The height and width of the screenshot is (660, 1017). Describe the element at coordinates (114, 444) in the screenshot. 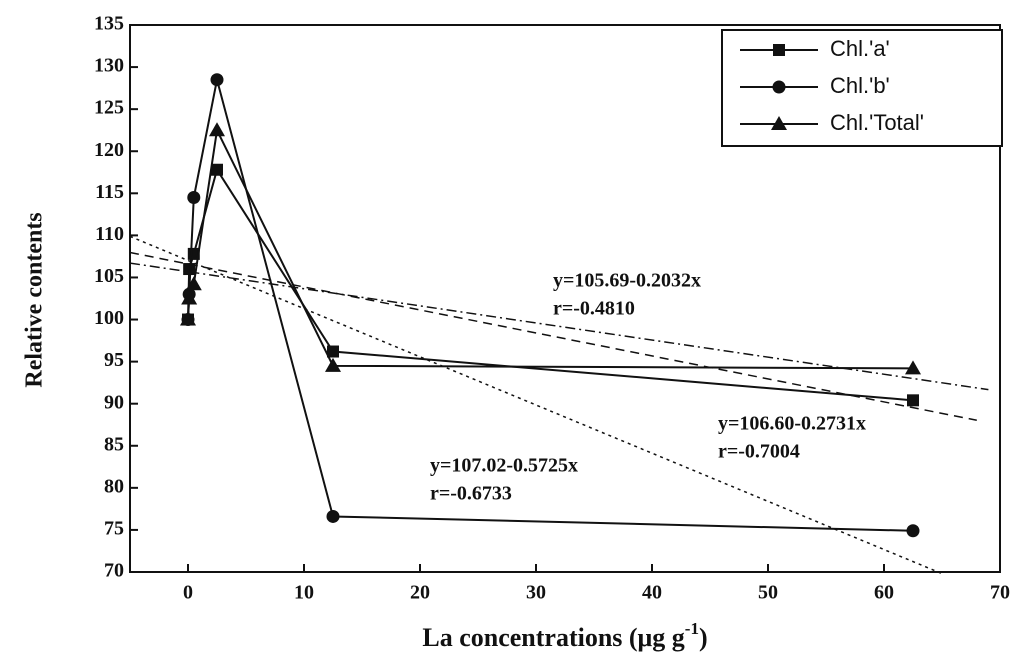

I see `y-tick-label: 85` at that location.